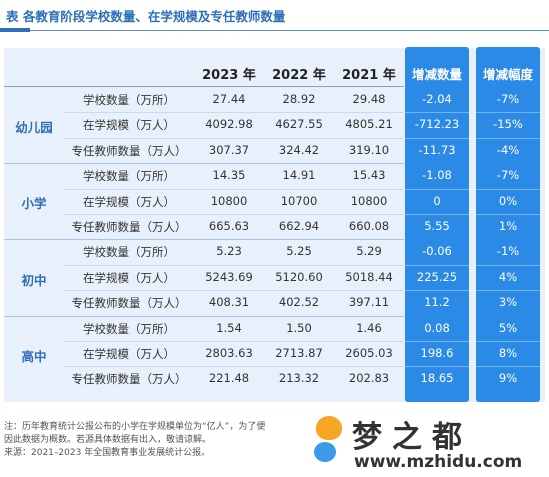  Describe the element at coordinates (369, 124) in the screenshot. I see `cell-2021: 4805.21` at that location.